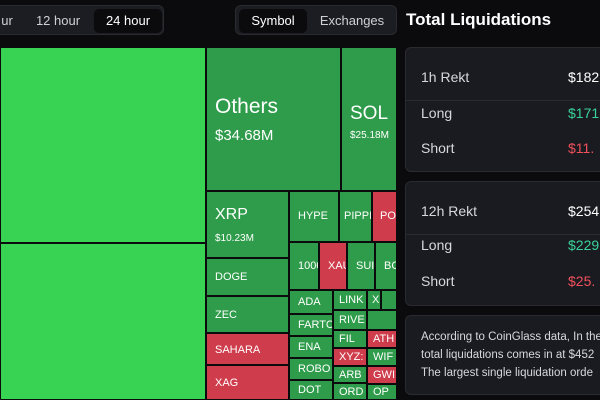 This screenshot has width=600, height=400. I want to click on treemap-tile-sahara: SAHARA, so click(247, 349).